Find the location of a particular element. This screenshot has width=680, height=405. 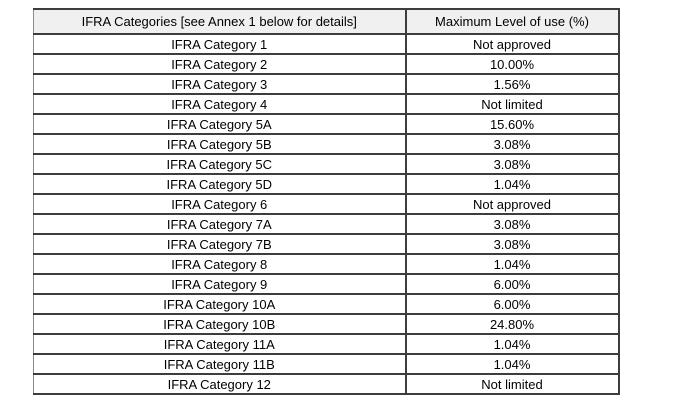

table-row: IFRA Category 7A 3.08% is located at coordinates (326, 224).